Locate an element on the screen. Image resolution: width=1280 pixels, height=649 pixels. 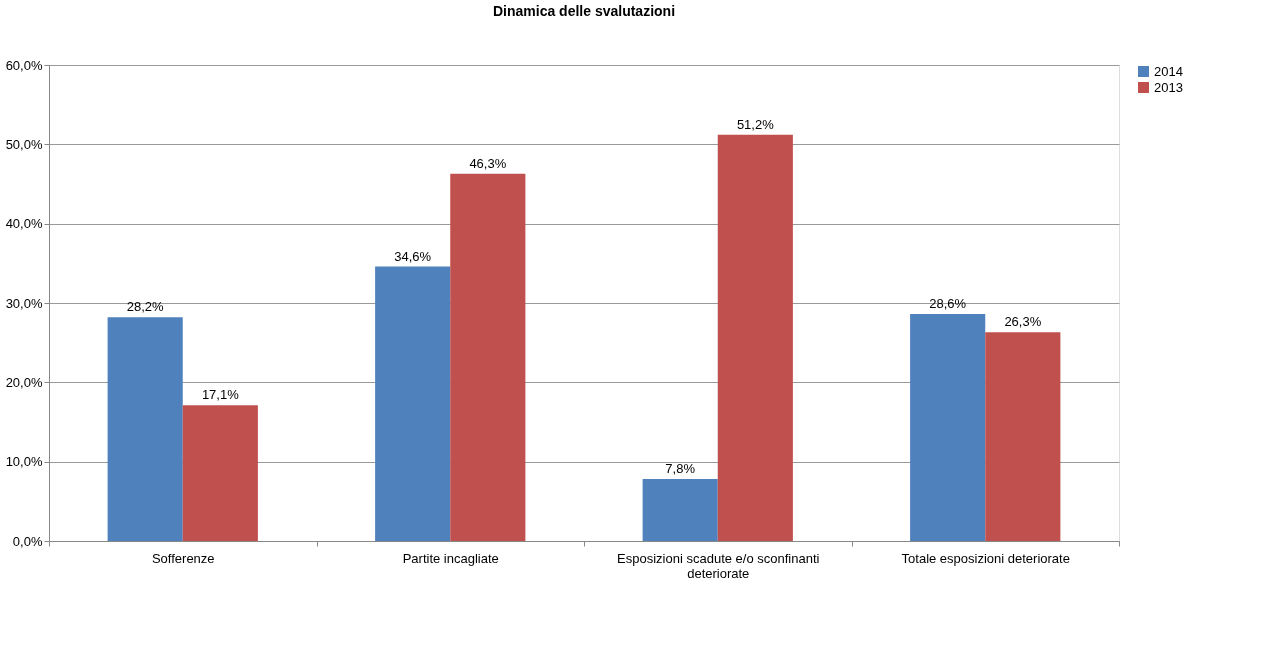
legend-label: 2014 is located at coordinates (1168, 71).